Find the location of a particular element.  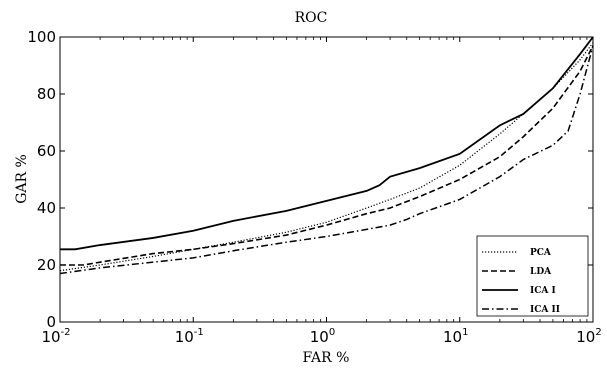

y-tick-label: 40 is located at coordinates (46, 208).